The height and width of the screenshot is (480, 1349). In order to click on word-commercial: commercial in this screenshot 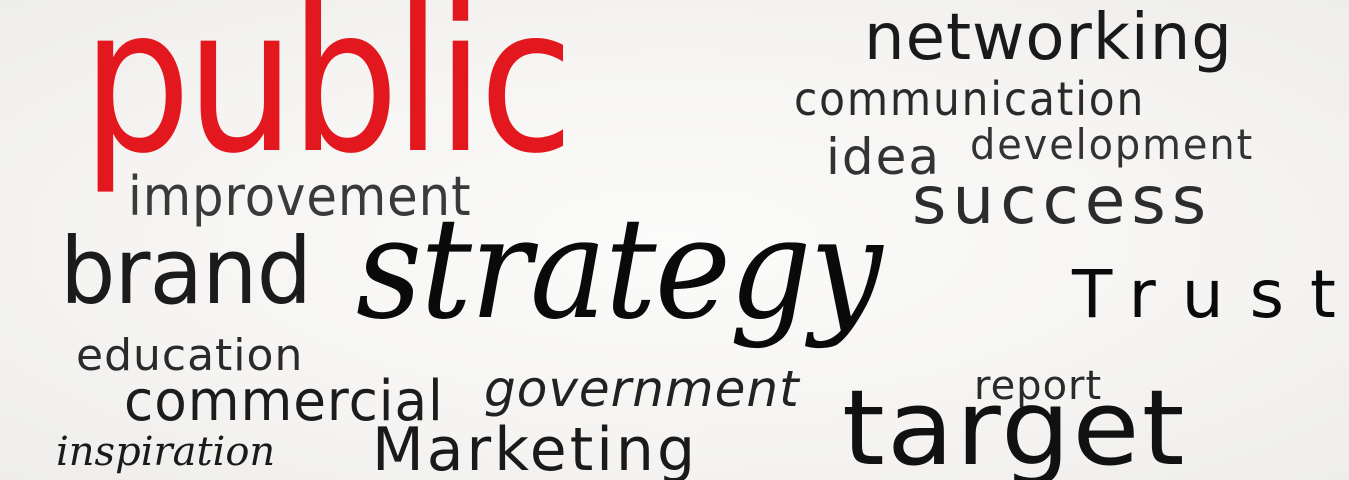, I will do `click(284, 401)`.